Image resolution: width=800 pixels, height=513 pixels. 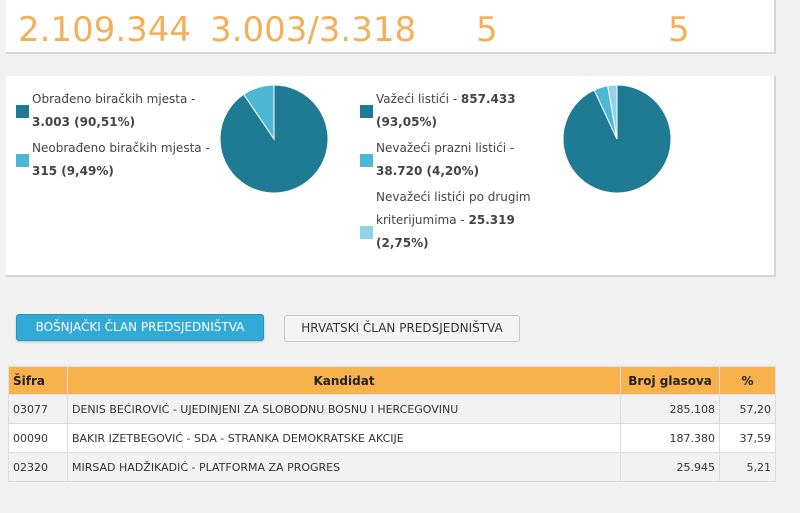 I want to click on legend-value: 25.319, so click(x=491, y=220).